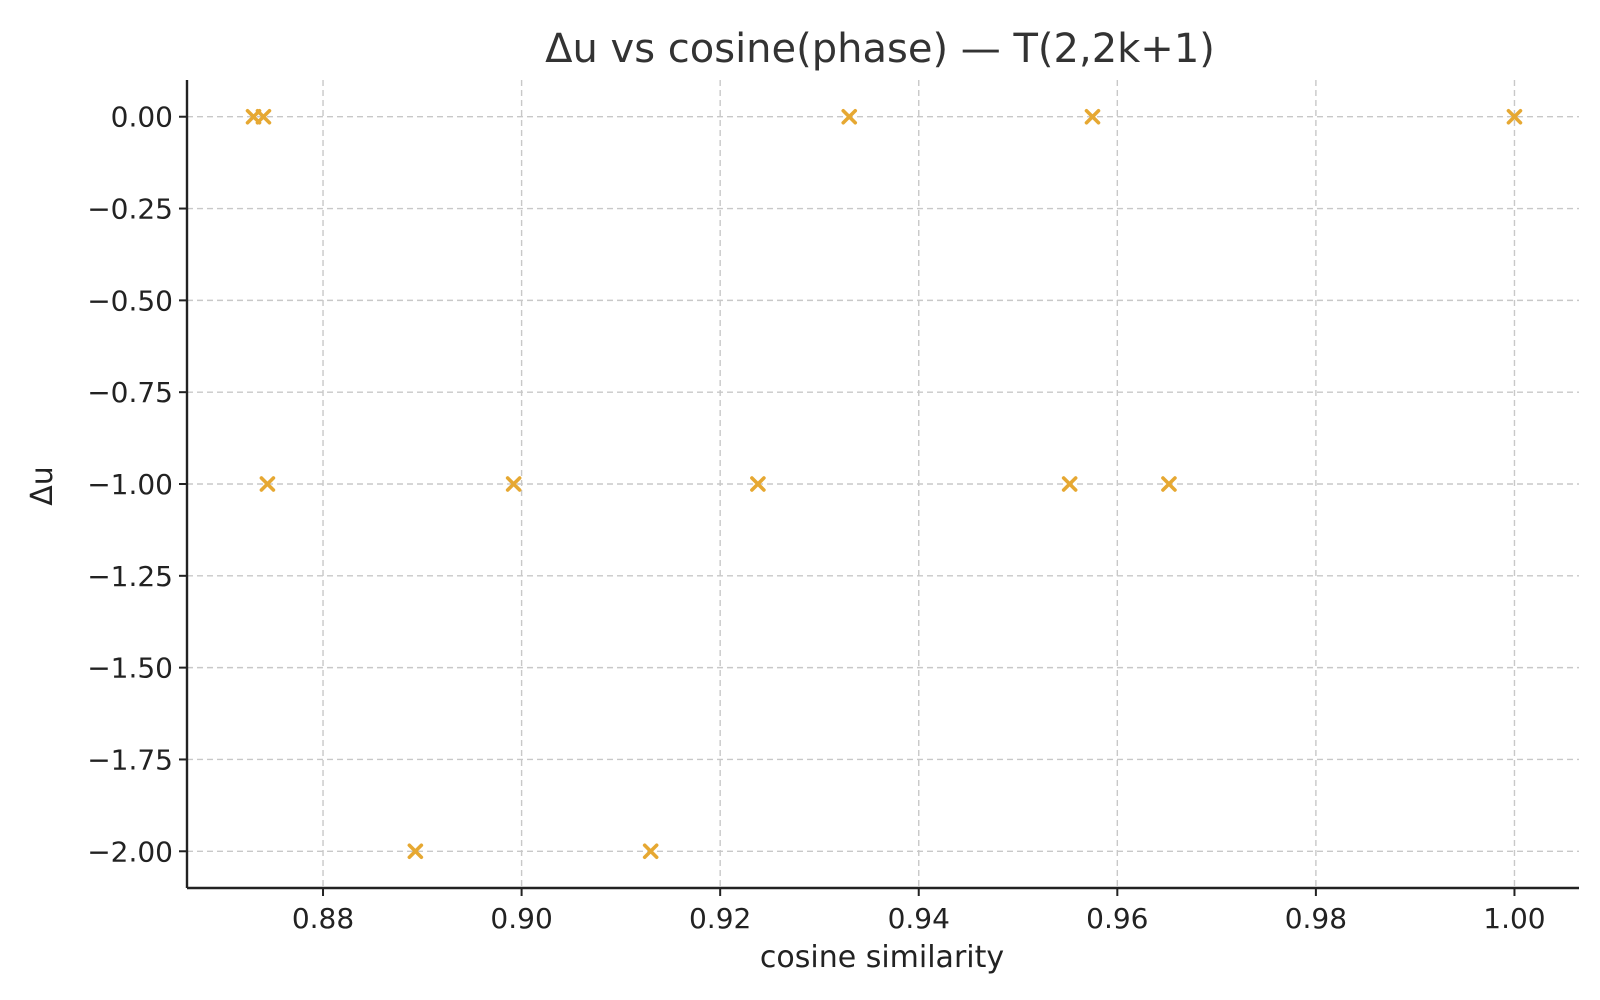 This screenshot has height=1000, width=1600. Describe the element at coordinates (130, 209) in the screenshot. I see `y-tick-label: −0.25` at that location.